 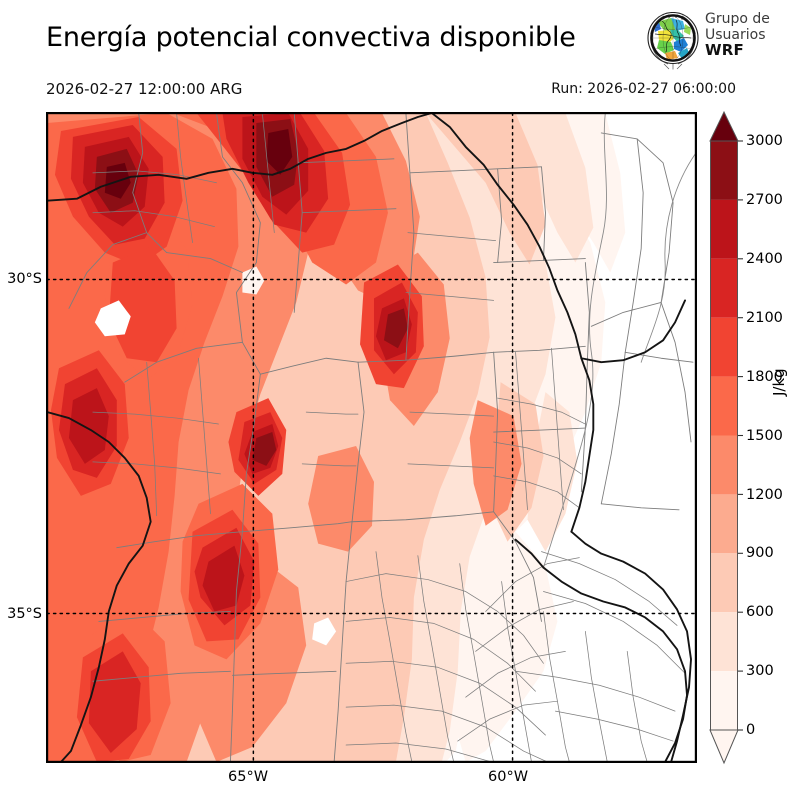 I want to click on valid-time-label: 2026-02-27 12:00:00 ARG, so click(x=144, y=89).